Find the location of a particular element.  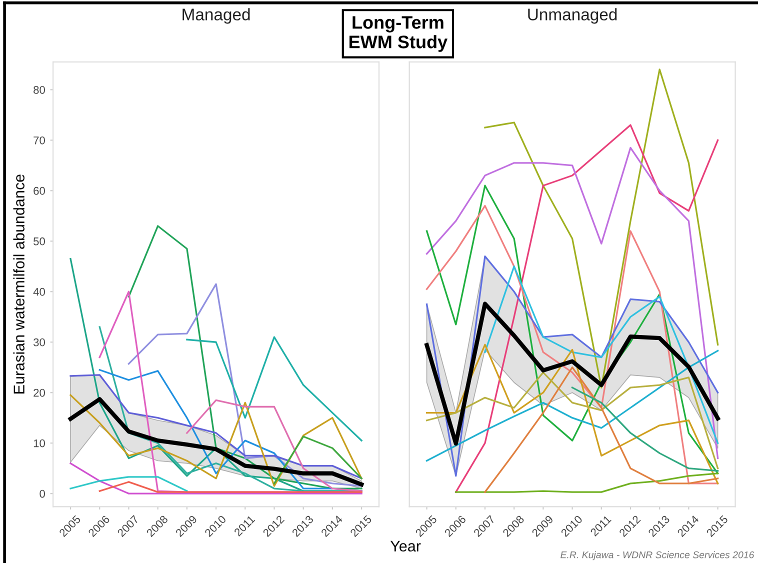

y-tick-label: 30 is located at coordinates (39, 342).